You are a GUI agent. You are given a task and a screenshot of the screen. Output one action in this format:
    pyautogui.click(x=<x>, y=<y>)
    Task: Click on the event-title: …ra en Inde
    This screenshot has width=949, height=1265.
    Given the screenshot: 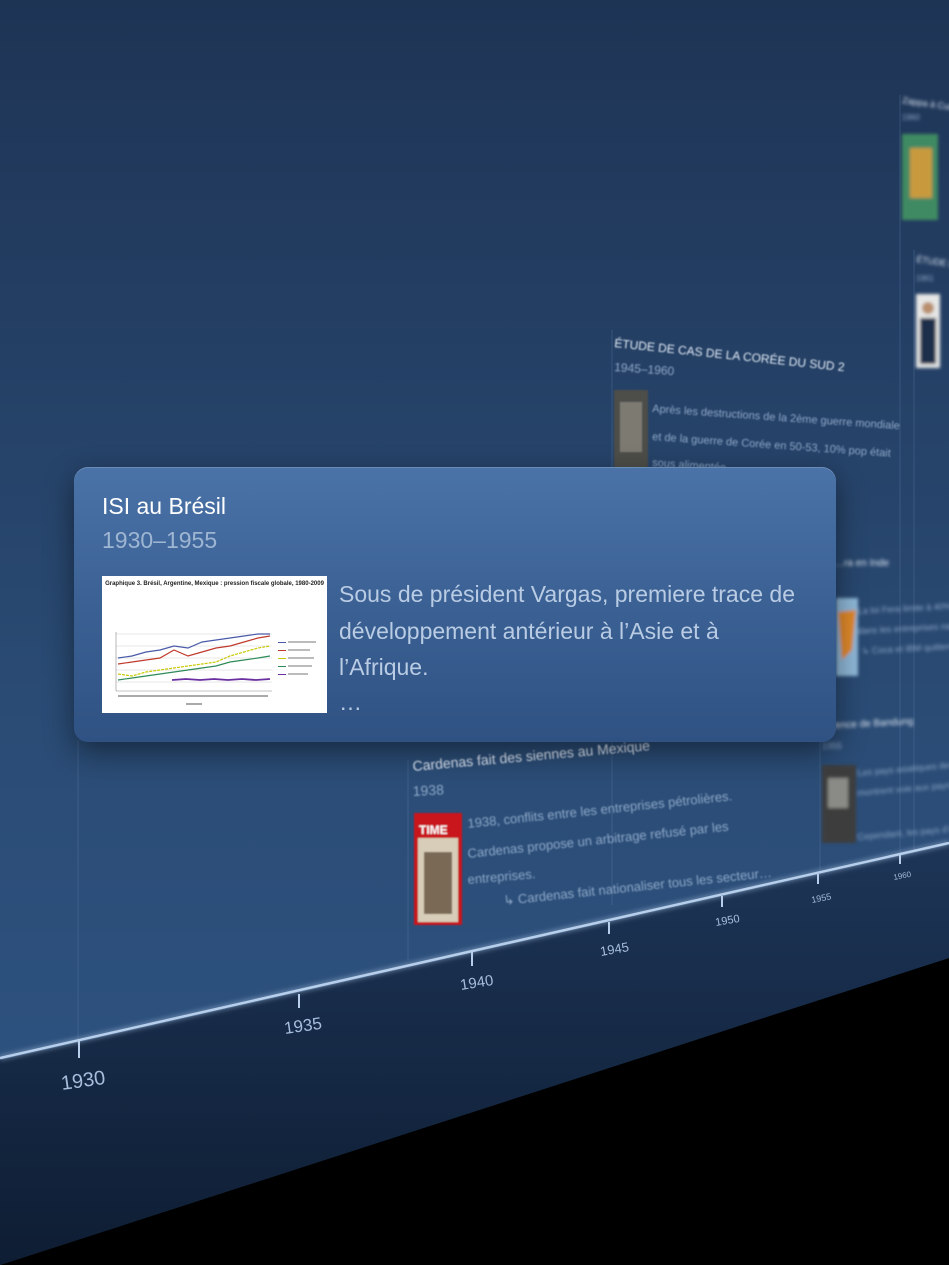 What is the action you would take?
    pyautogui.click(x=861, y=563)
    